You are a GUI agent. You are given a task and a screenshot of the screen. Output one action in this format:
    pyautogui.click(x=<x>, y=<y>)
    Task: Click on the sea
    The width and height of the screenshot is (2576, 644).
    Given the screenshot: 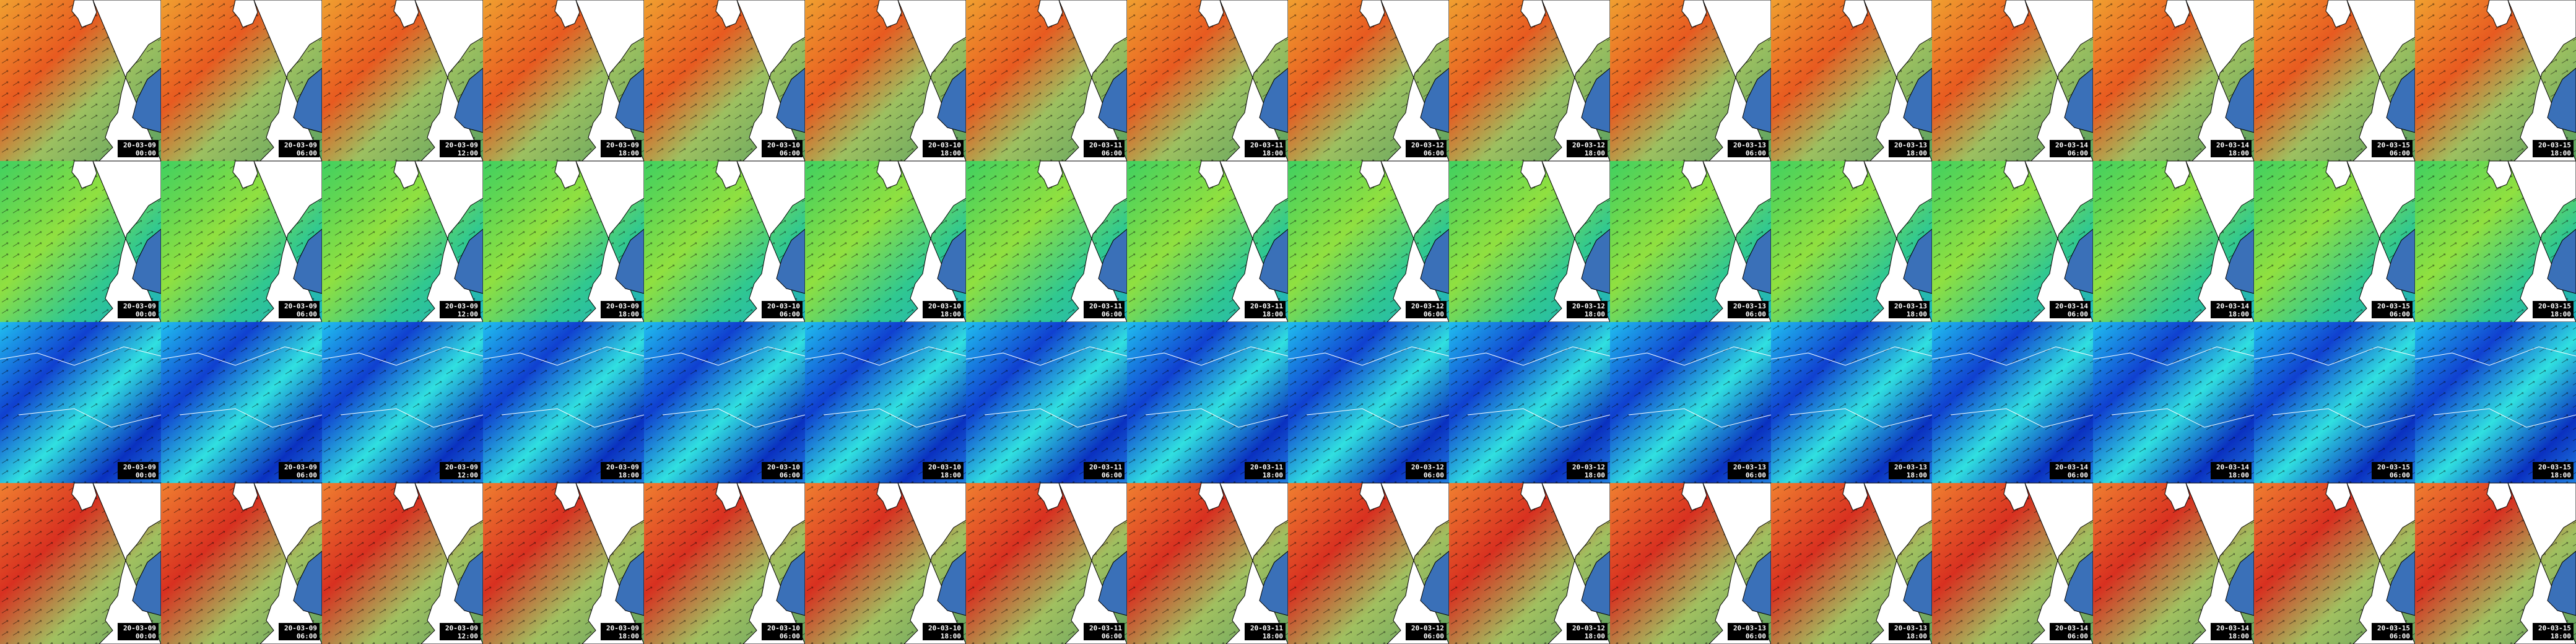 What is the action you would take?
    pyautogui.click(x=2562, y=583)
    